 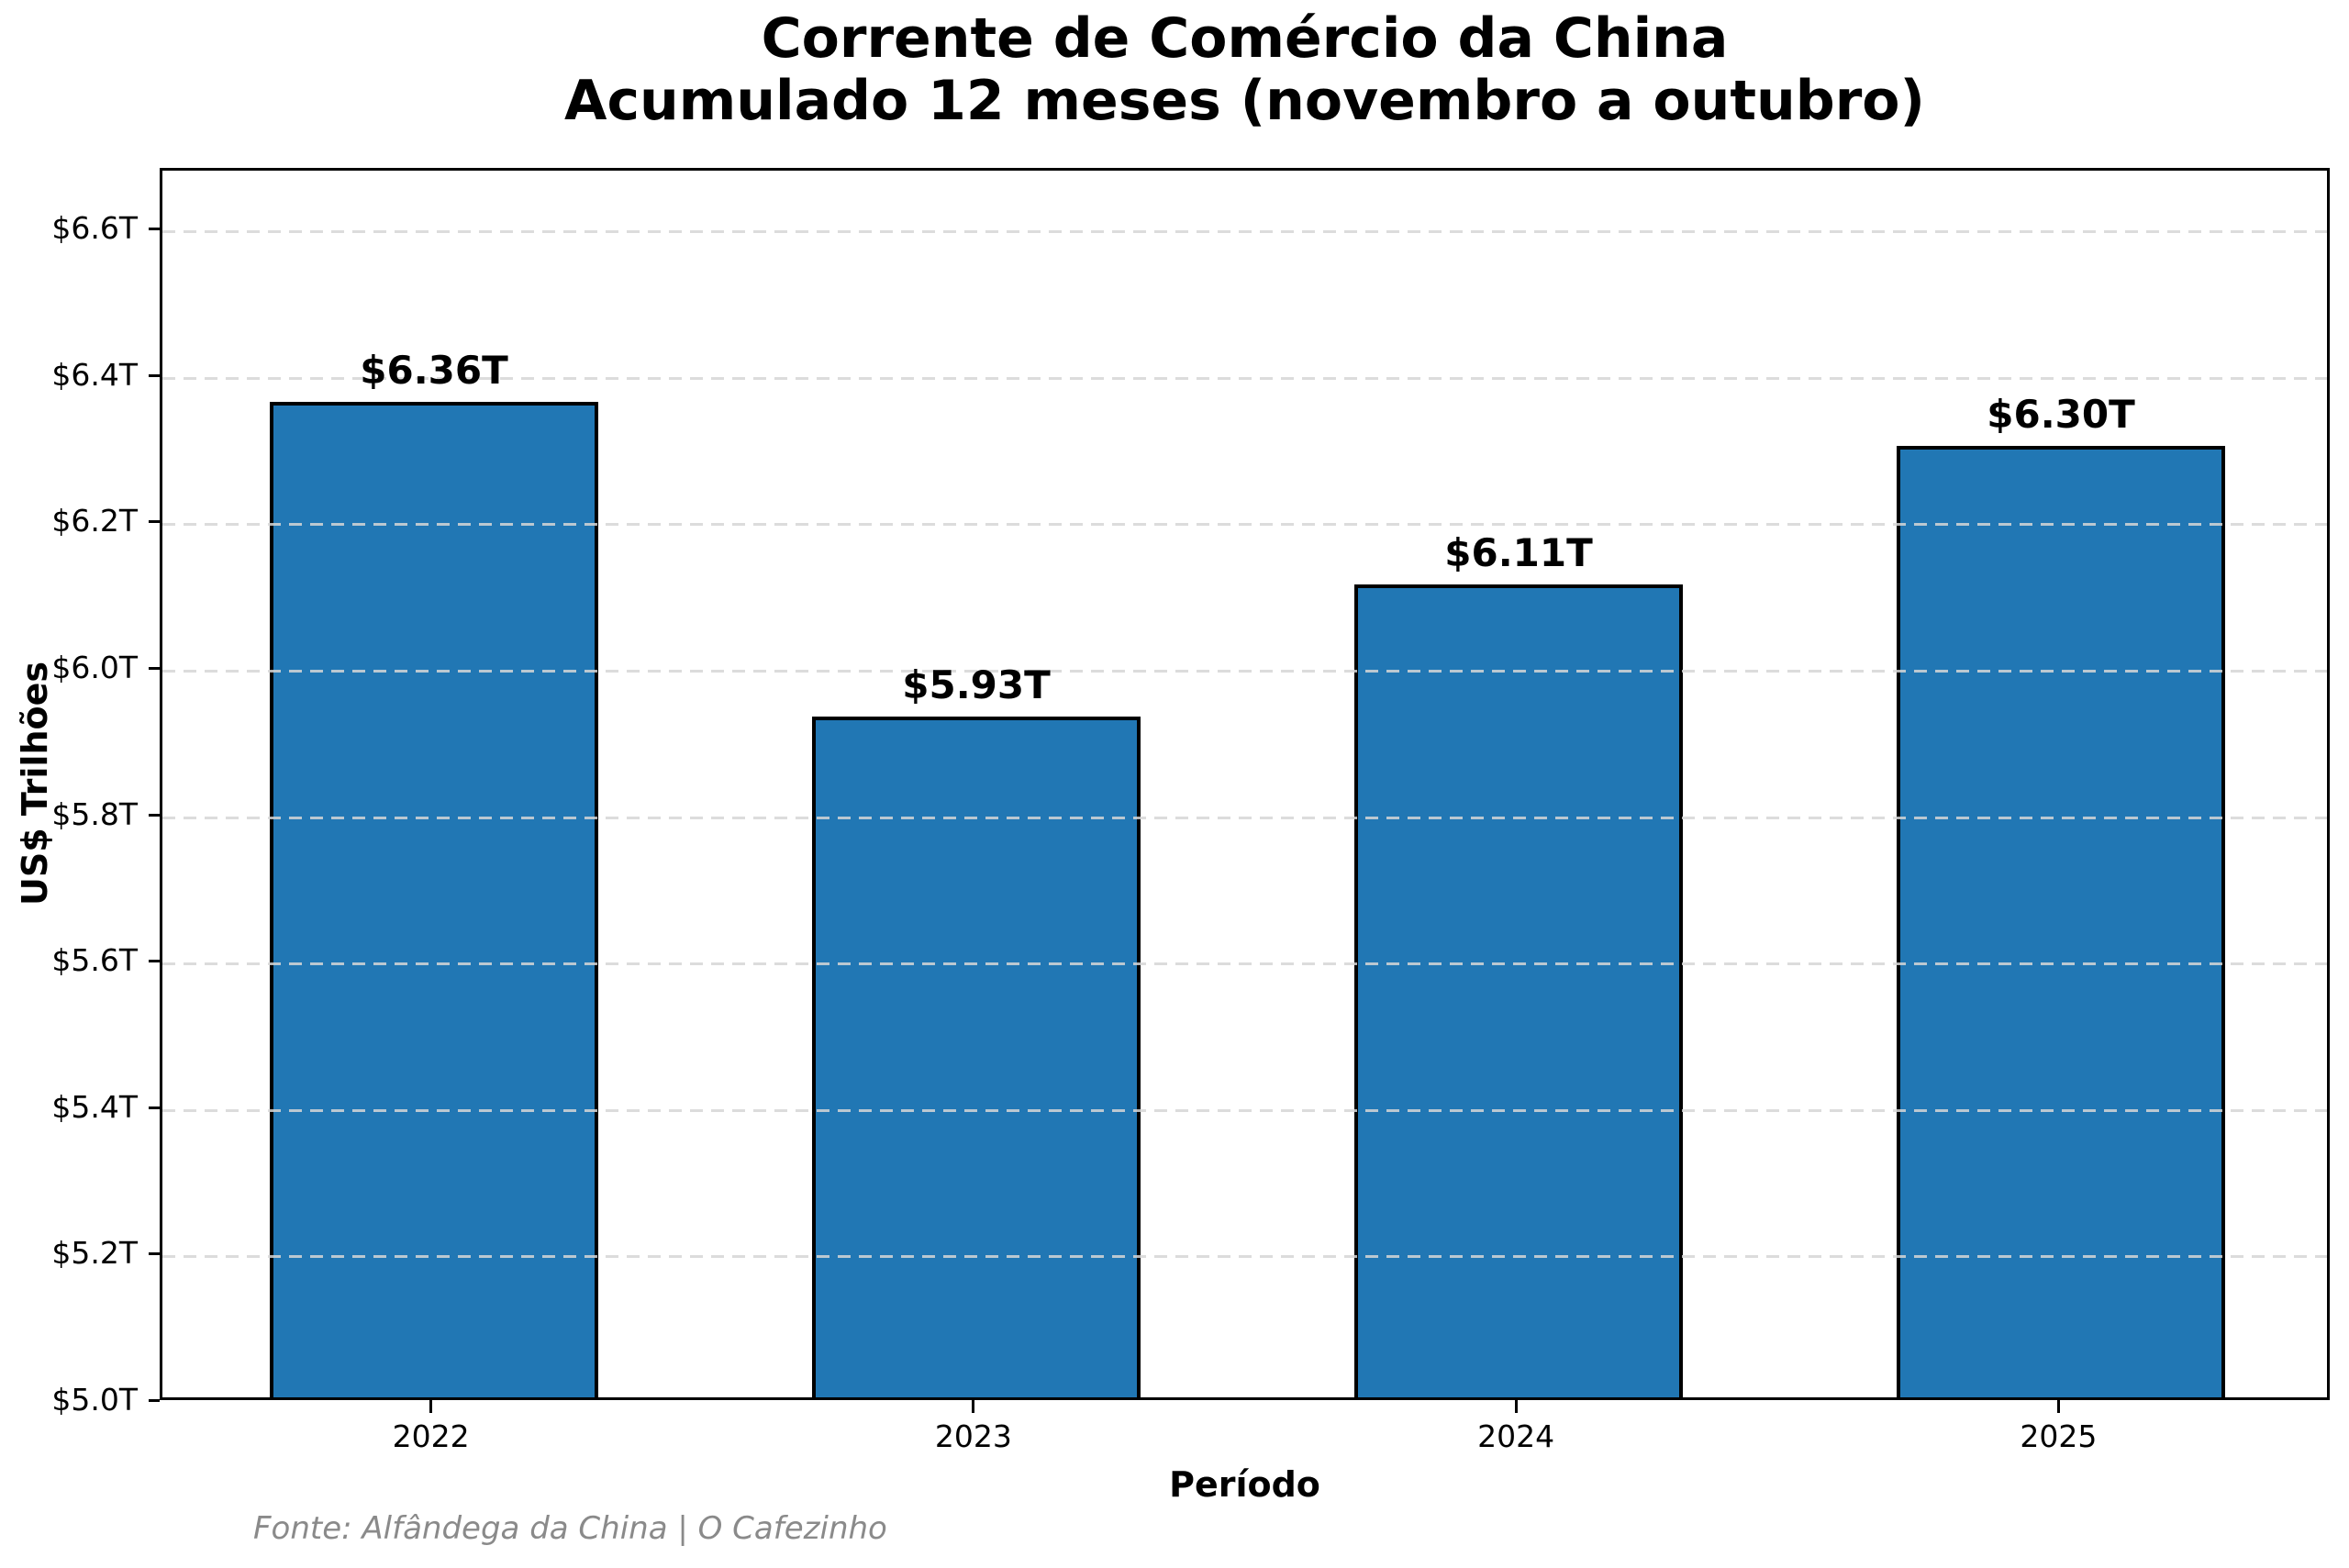 I want to click on y-tick-label: $5.4T, so click(x=94, y=1106).